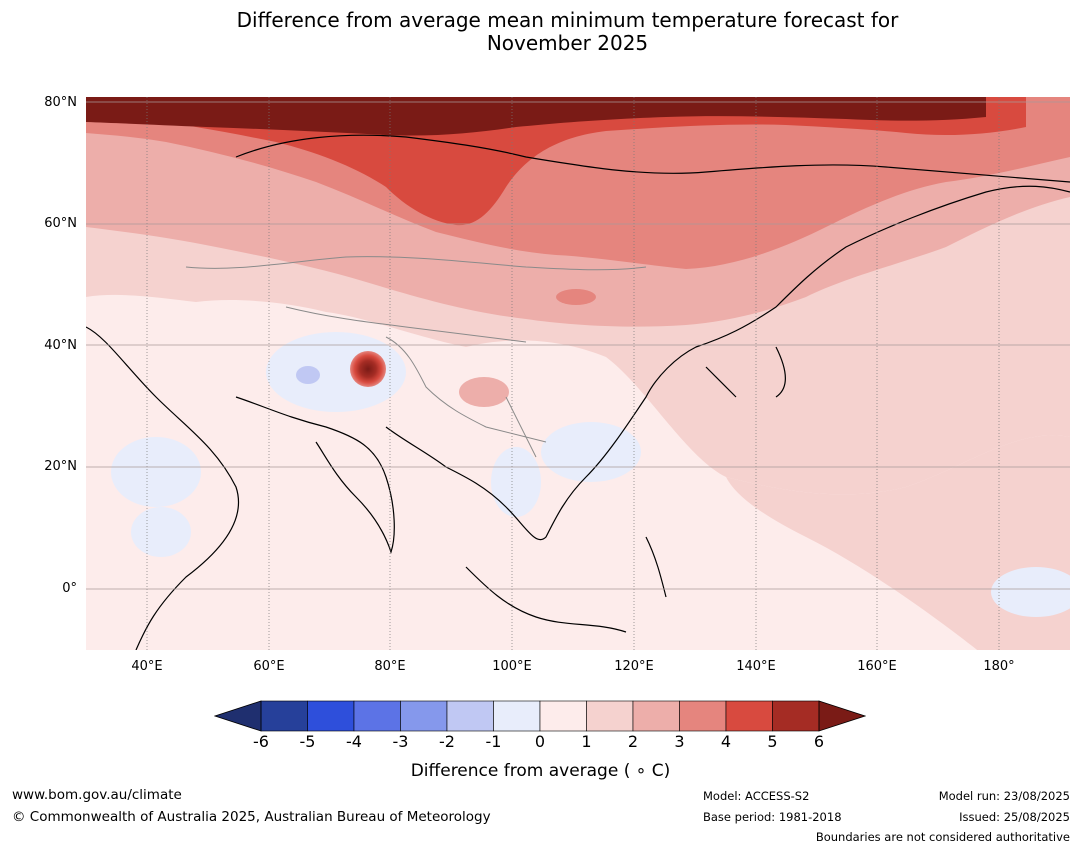 This screenshot has height=850, width=1081. I want to click on lon-label-60e: 60°E, so click(269, 666).